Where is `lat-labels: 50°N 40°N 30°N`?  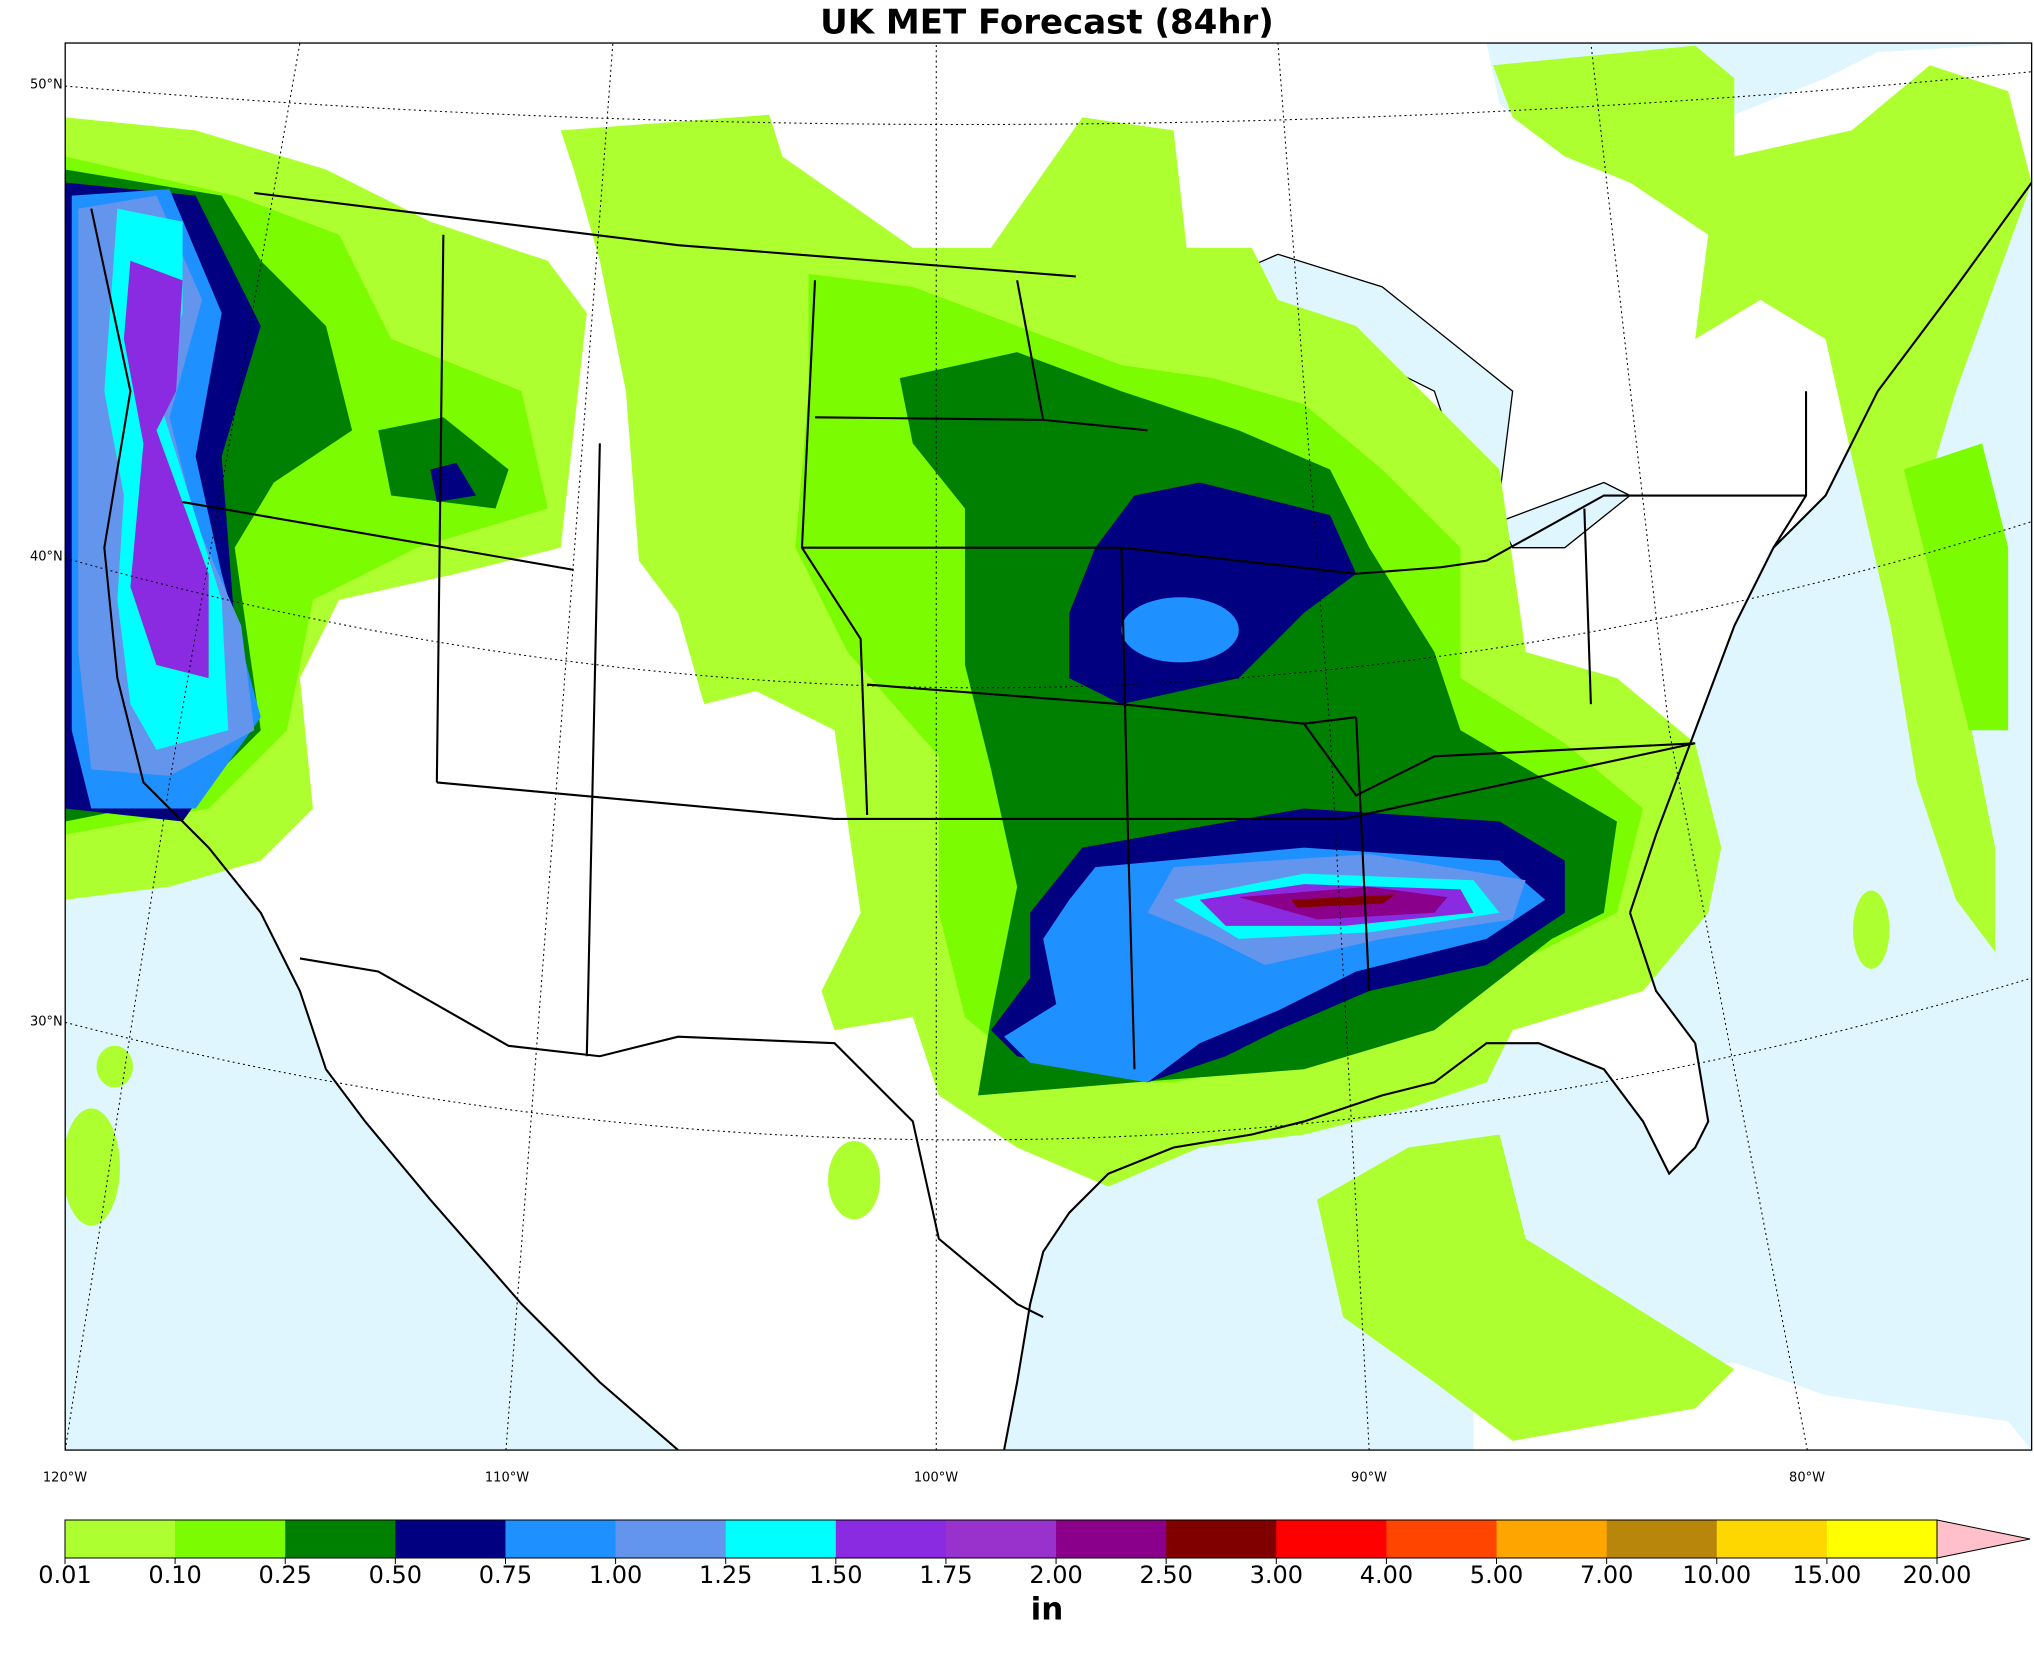 lat-labels: 50°N 40°N 30°N is located at coordinates (46, 554).